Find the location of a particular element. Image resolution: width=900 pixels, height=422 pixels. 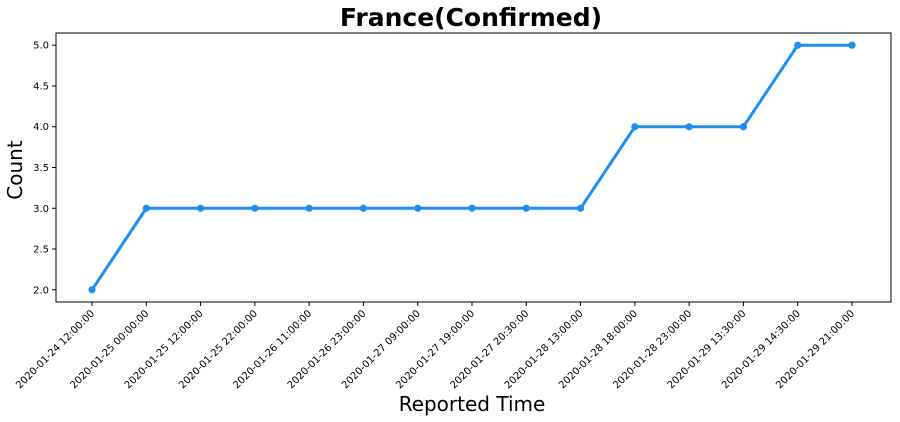

y-axis: 2.0 2.5 3.0 3.5 4.0 4.5 5.0 is located at coordinates (44, 168).